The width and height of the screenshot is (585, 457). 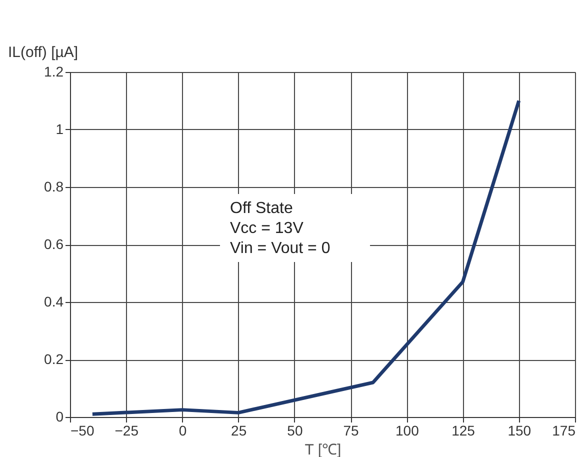 What do you see at coordinates (60, 416) in the screenshot?
I see `y-tick-label: 0` at bounding box center [60, 416].